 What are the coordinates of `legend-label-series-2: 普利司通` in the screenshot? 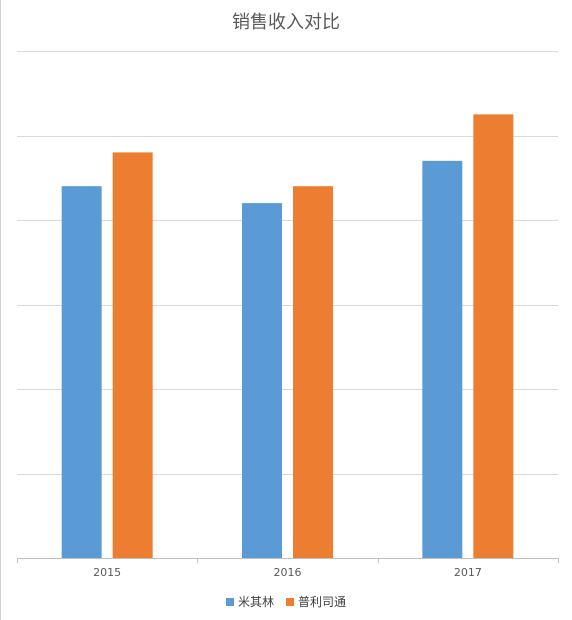 It's located at (322, 602).